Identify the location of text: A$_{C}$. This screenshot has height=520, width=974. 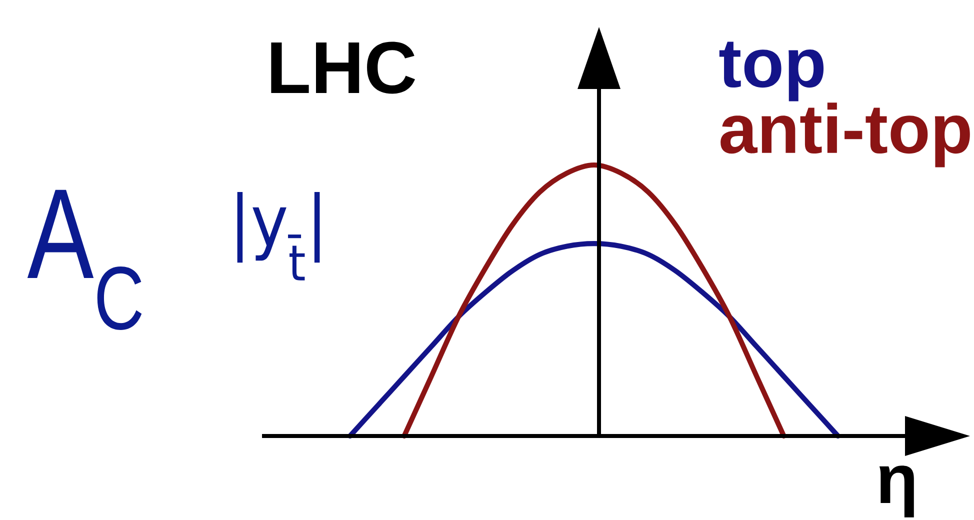
(84, 260).